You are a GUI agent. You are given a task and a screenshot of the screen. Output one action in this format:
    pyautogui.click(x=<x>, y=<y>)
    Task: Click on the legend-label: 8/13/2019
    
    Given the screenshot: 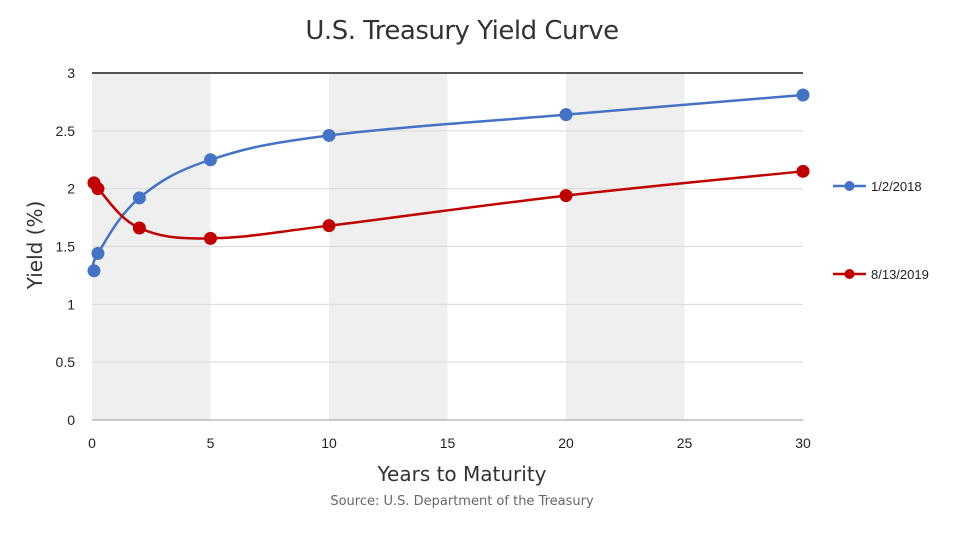 What is the action you would take?
    pyautogui.click(x=900, y=274)
    